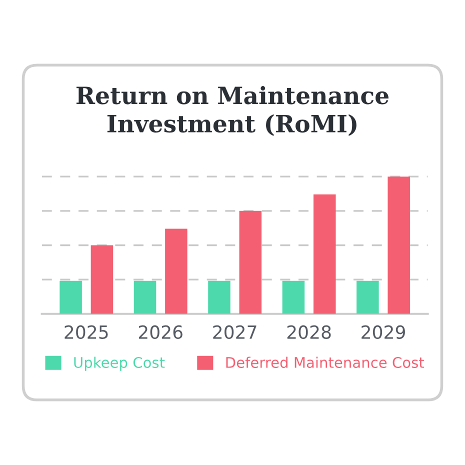 The width and height of the screenshot is (465, 465). Describe the element at coordinates (234, 332) in the screenshot. I see `x-tick-label: 2027` at that location.